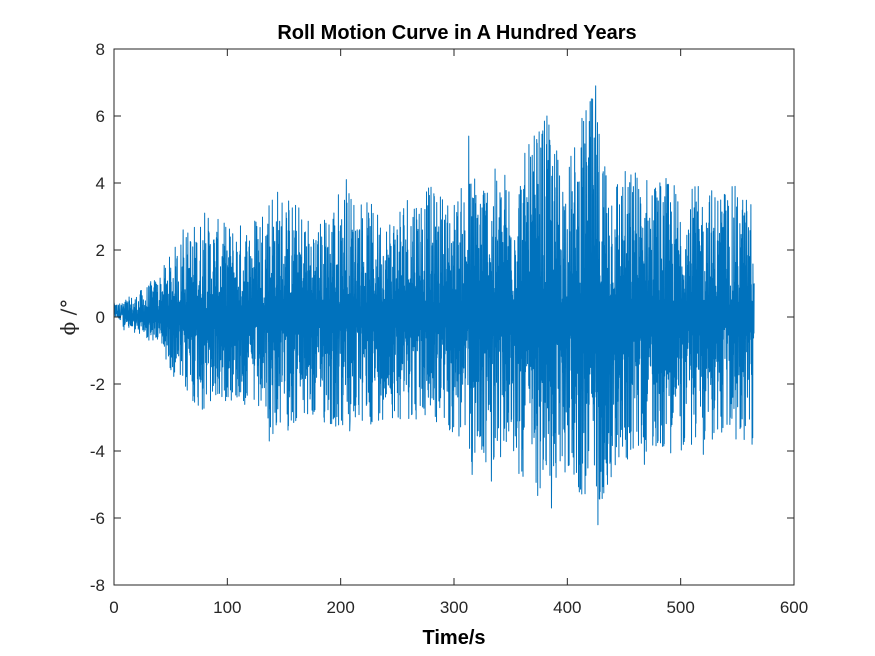 Image resolution: width=875 pixels, height=656 pixels. I want to click on chart-title: Roll Motion Curve in A Hundred Years, so click(456, 33).